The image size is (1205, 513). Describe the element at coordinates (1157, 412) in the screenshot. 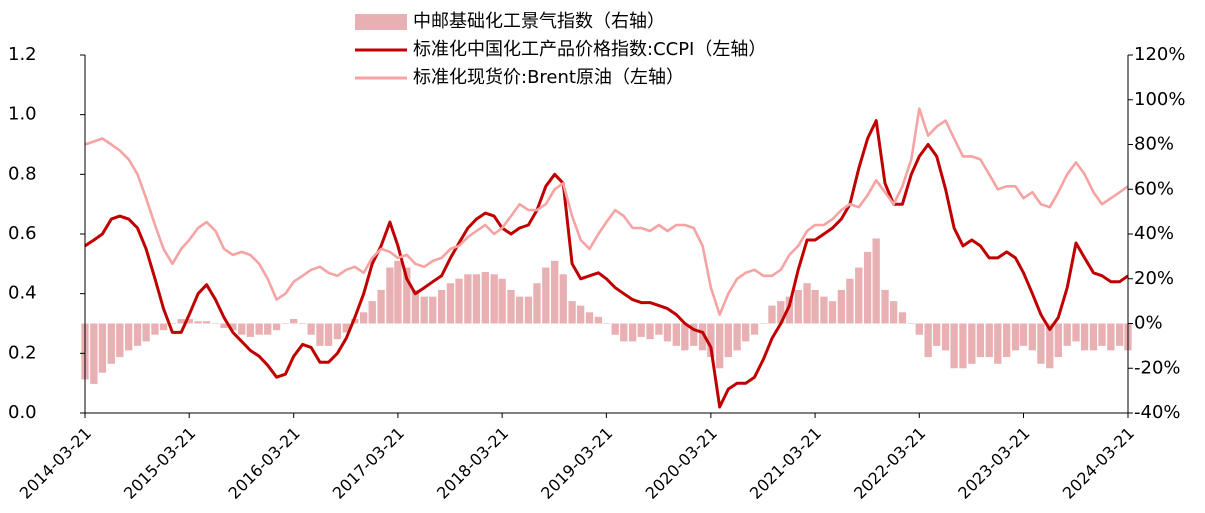

I see `y2-tick-label: -40%` at that location.